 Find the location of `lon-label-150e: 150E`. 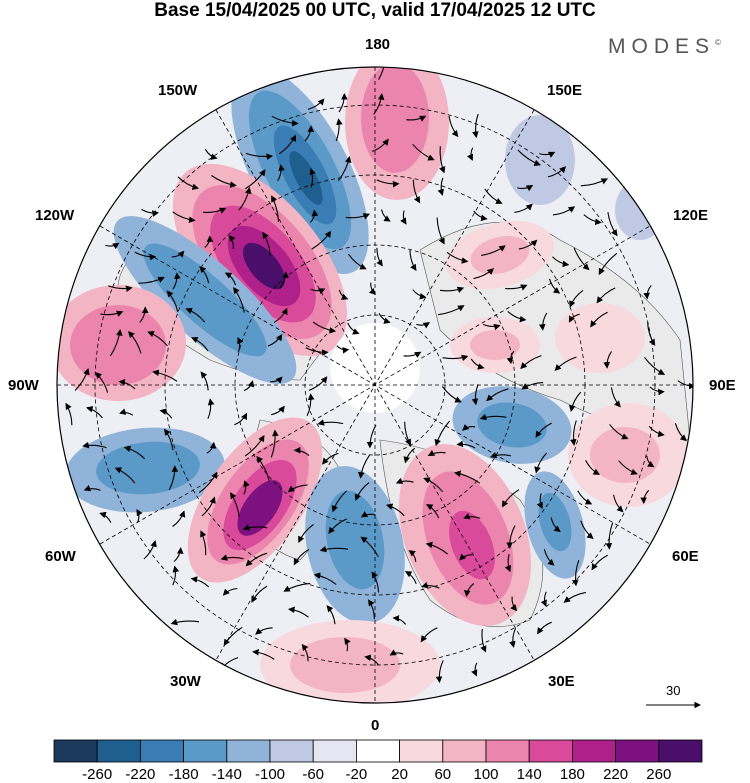

lon-label-150e: 150E is located at coordinates (565, 90).